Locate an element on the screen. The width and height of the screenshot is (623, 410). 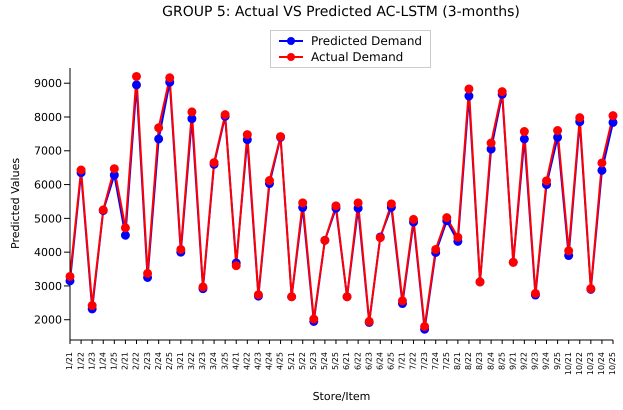
x-tick-label: 1/22 is located at coordinates (81, 361).